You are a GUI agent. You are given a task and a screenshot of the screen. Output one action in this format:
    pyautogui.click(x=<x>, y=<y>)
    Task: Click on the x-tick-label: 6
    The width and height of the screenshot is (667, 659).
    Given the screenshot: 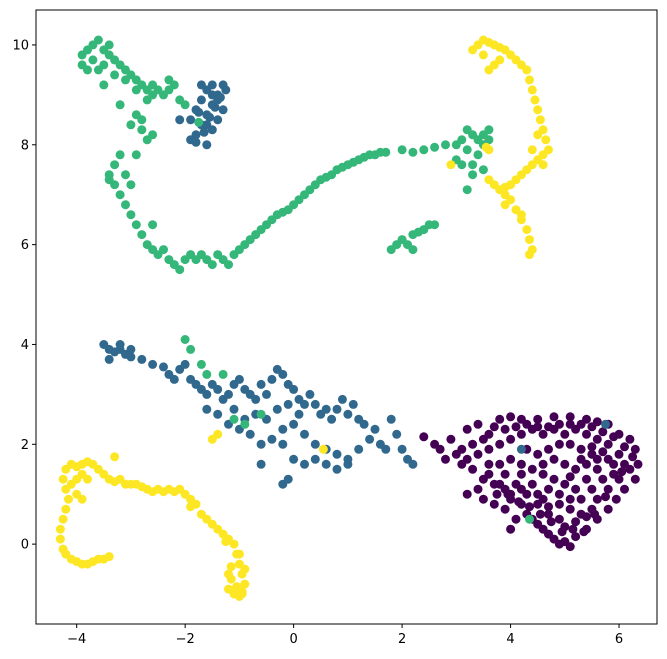 What is the action you would take?
    pyautogui.click(x=619, y=639)
    